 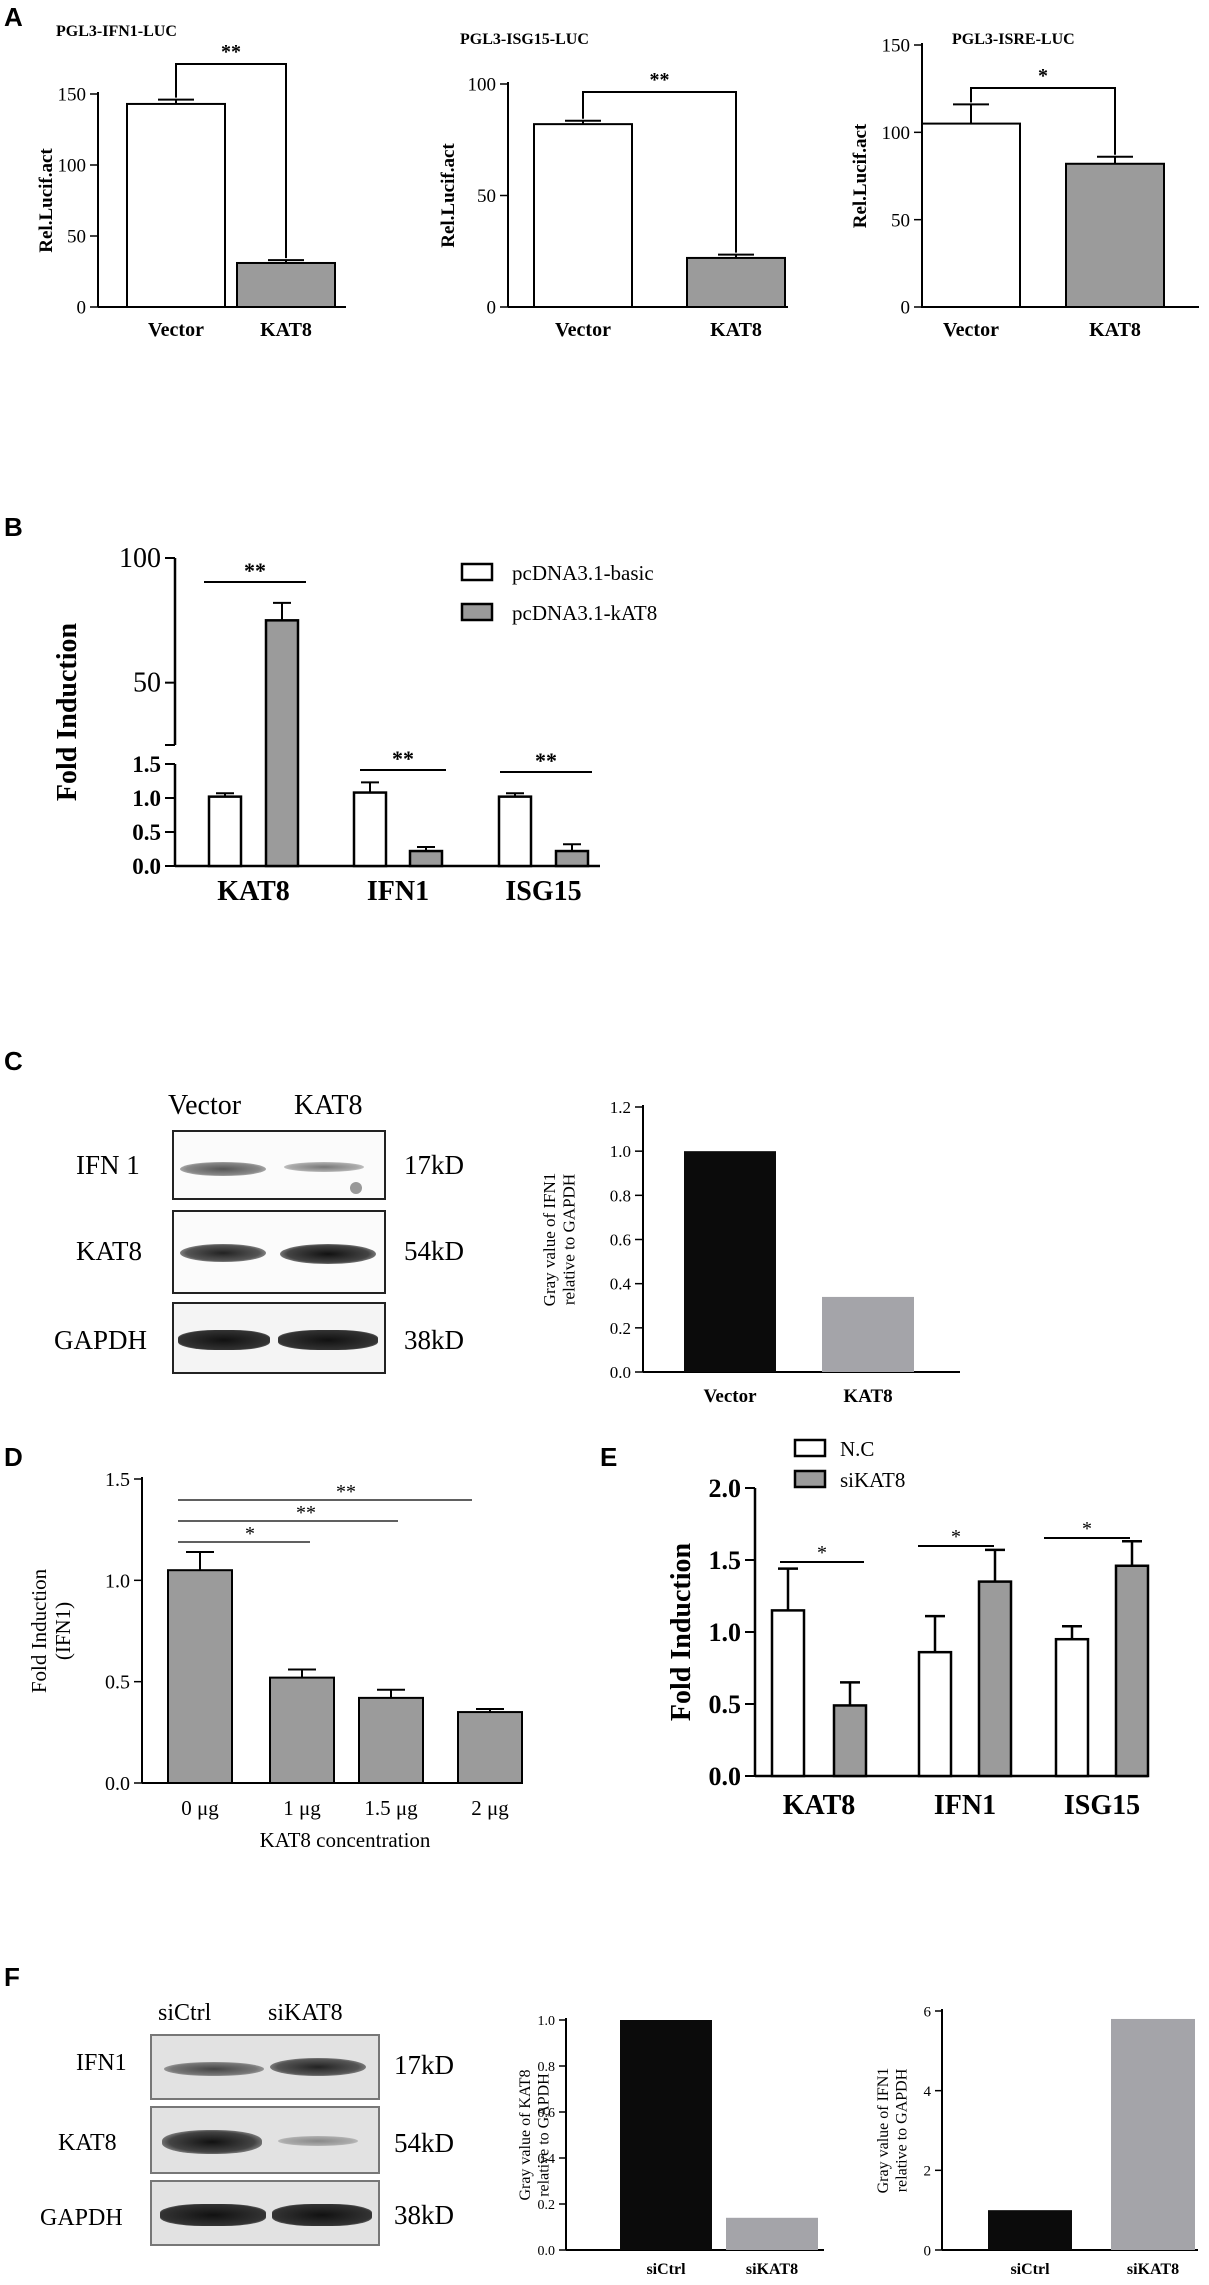 What do you see at coordinates (72, 95) in the screenshot?
I see `a1-ytick-label: 150` at bounding box center [72, 95].